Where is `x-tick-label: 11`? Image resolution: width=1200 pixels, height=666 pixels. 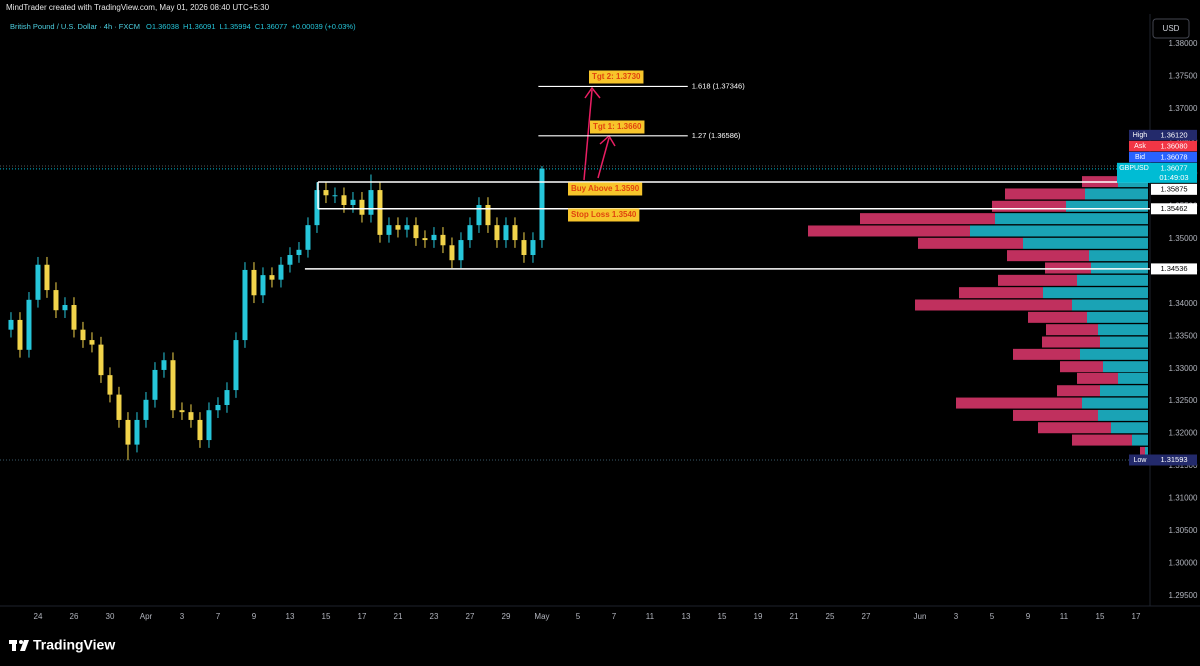
x-tick-label: 11 is located at coordinates (1064, 616).